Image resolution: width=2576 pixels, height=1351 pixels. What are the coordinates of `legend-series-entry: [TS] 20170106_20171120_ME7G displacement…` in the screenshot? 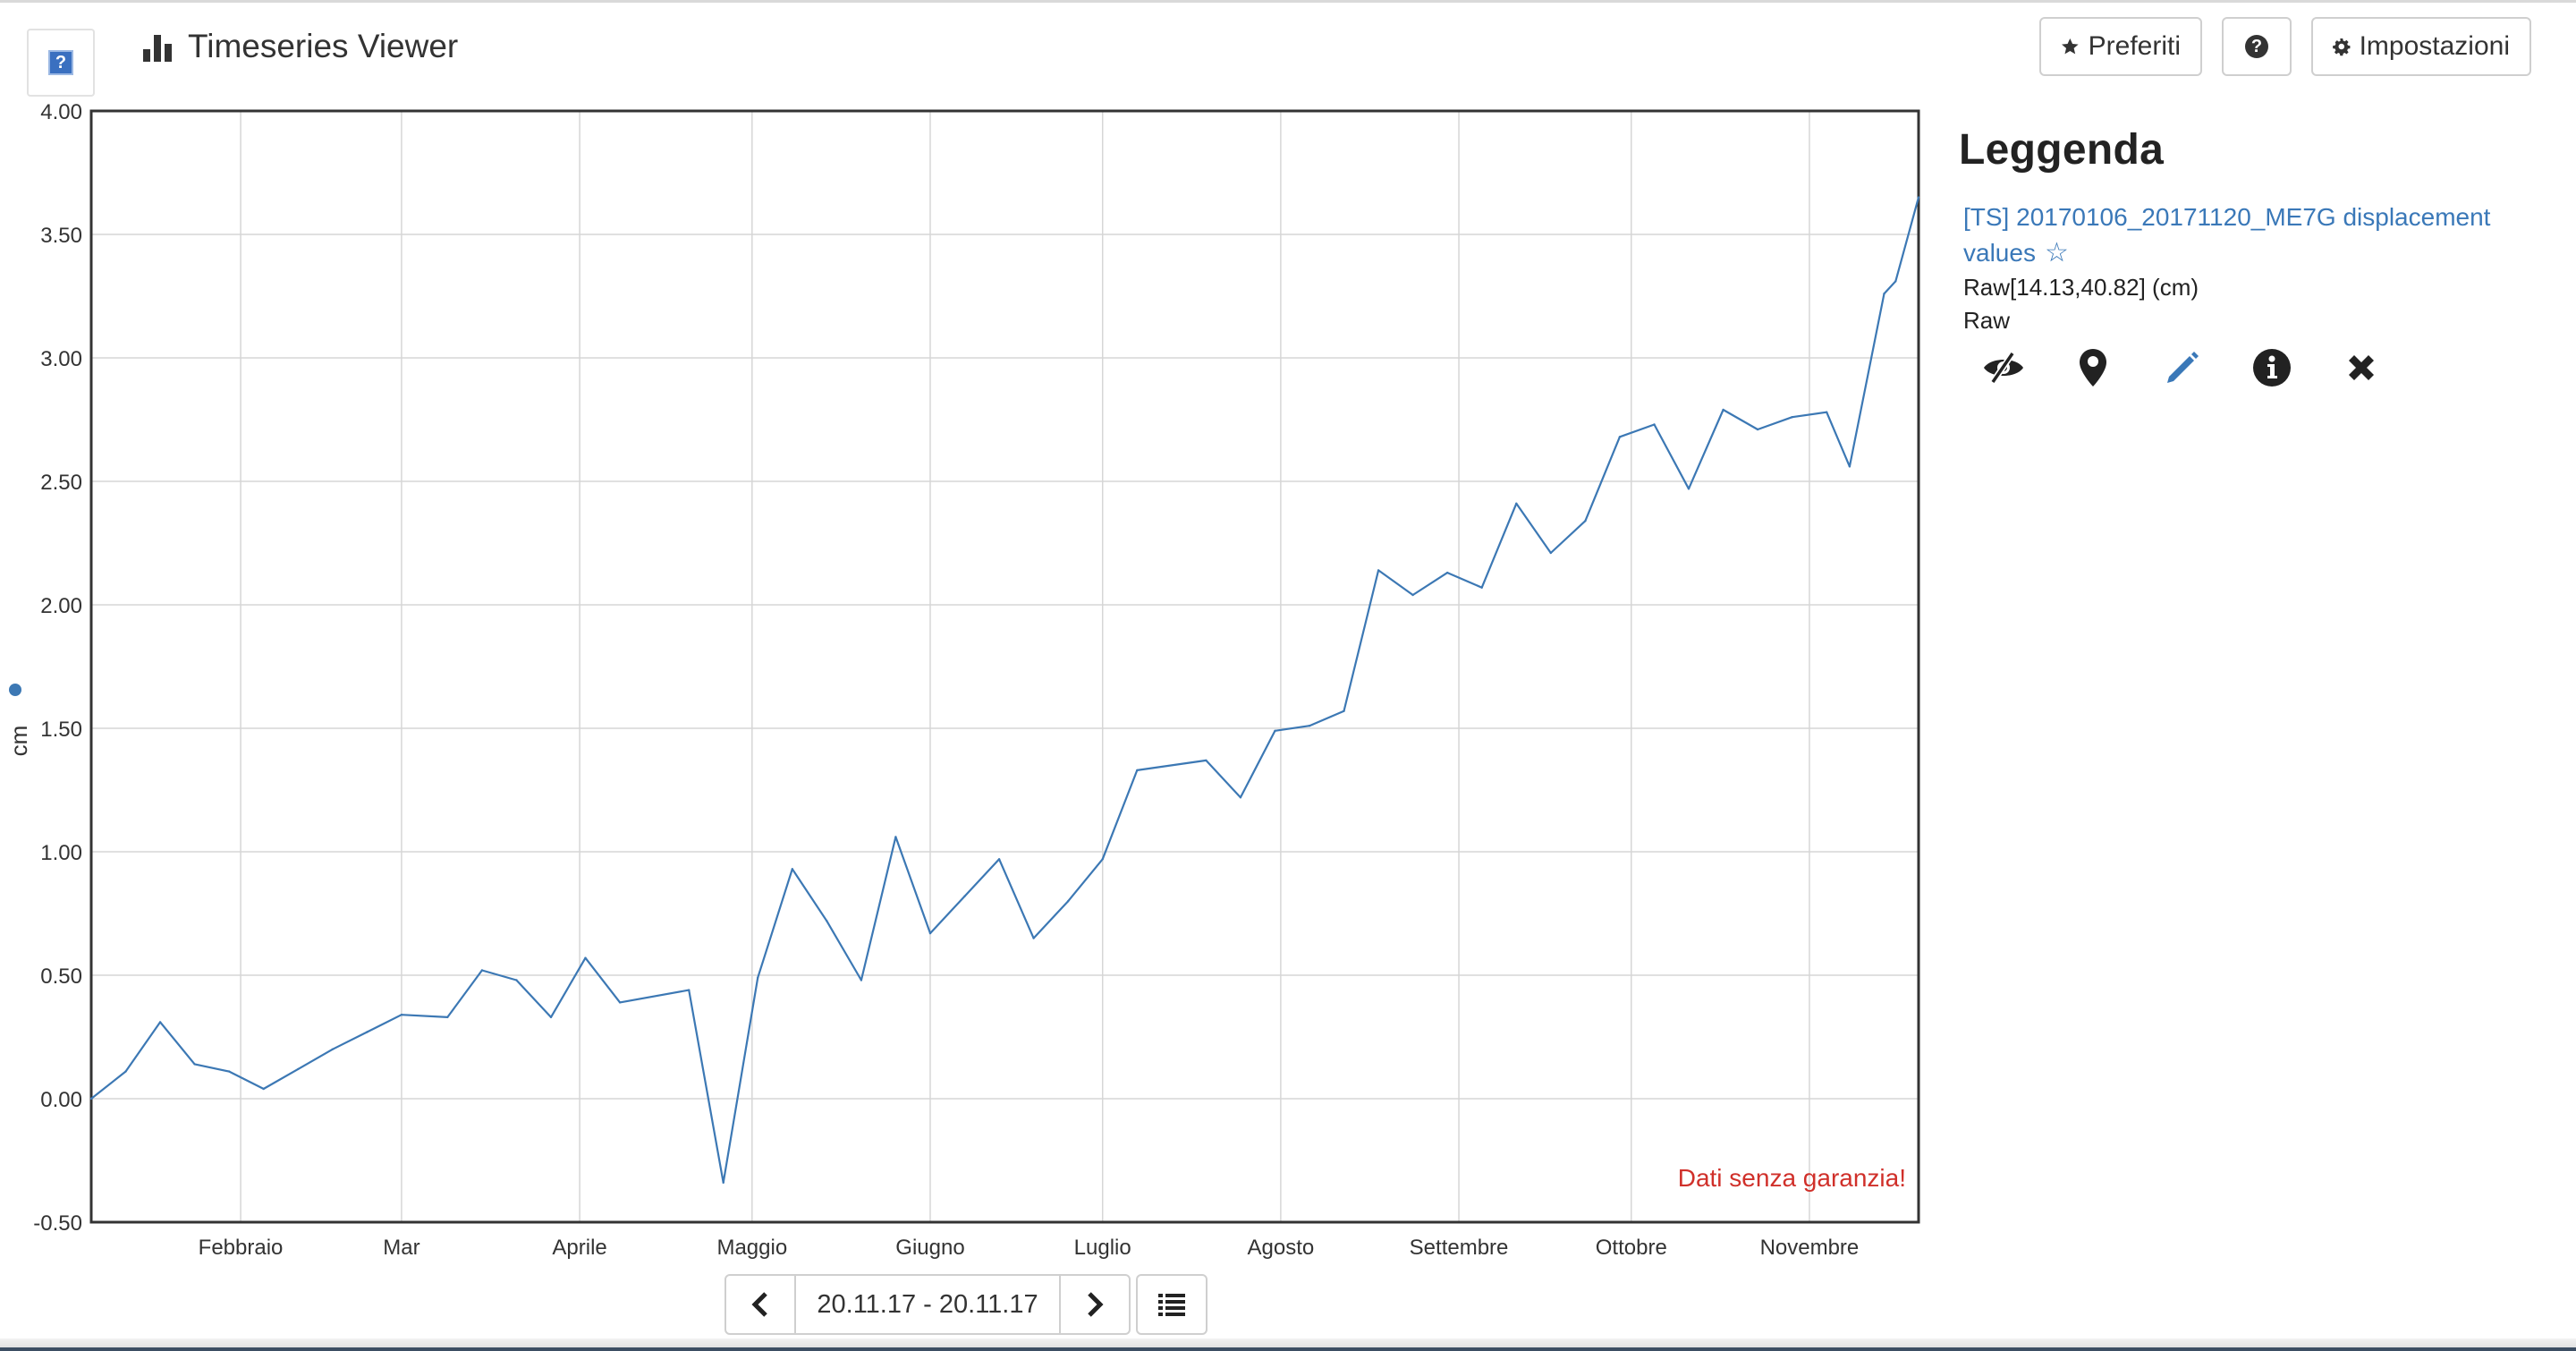 It's located at (2247, 235).